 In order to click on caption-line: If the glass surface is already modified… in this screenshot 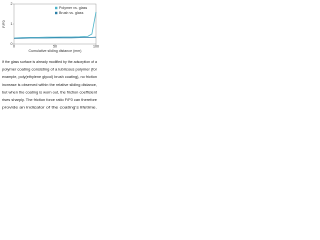, I will do `click(50, 61)`.